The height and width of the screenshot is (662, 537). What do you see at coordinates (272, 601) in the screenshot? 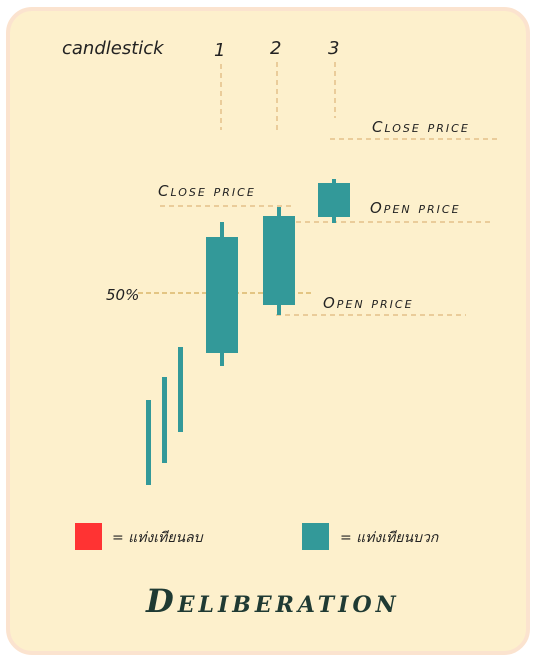
I see `page-title: Deliberation` at bounding box center [272, 601].